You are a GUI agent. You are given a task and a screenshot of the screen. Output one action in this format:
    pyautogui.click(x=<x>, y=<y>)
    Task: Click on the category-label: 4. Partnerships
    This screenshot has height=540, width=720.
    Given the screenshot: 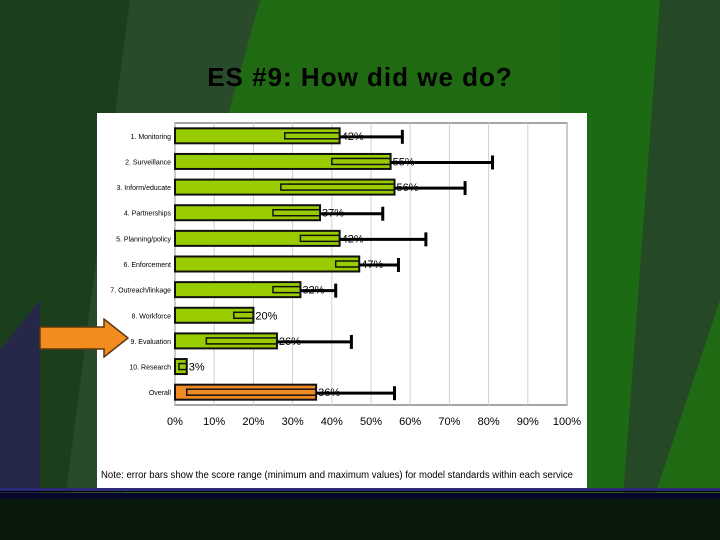 What is the action you would take?
    pyautogui.click(x=148, y=214)
    